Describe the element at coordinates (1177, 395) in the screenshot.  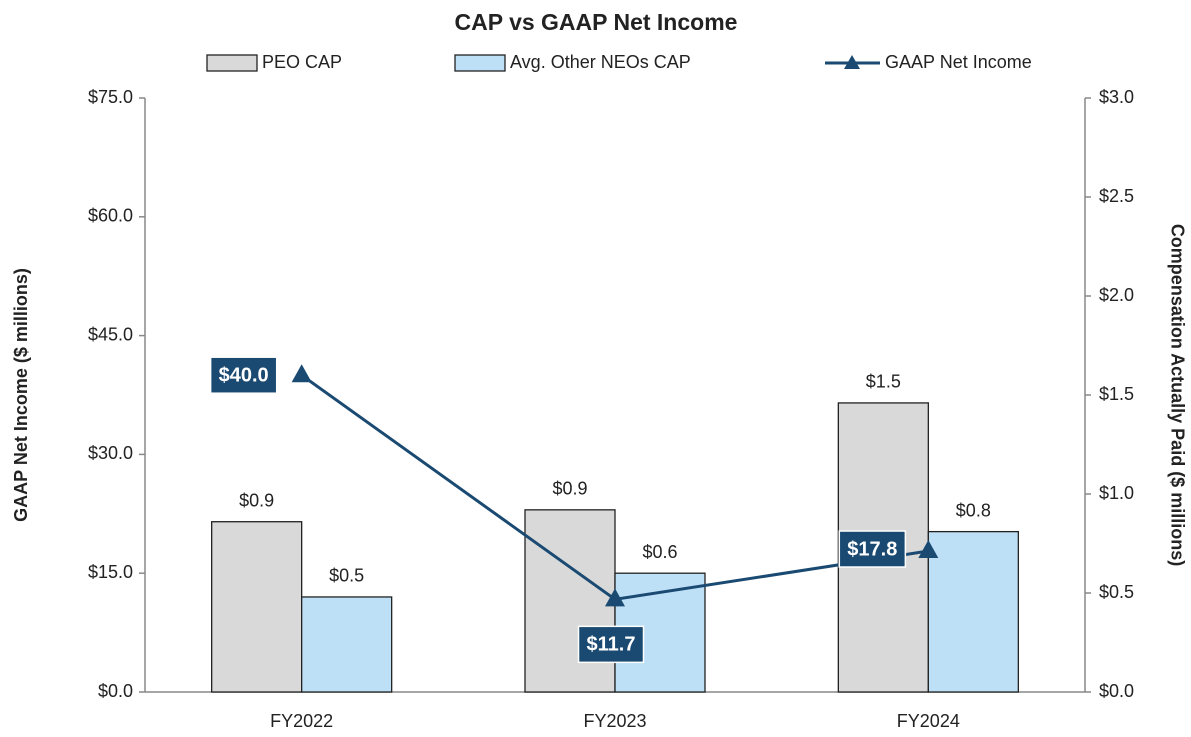
I see `y2-axis-label: Compensation Actually Paid ($ millions)` at that location.